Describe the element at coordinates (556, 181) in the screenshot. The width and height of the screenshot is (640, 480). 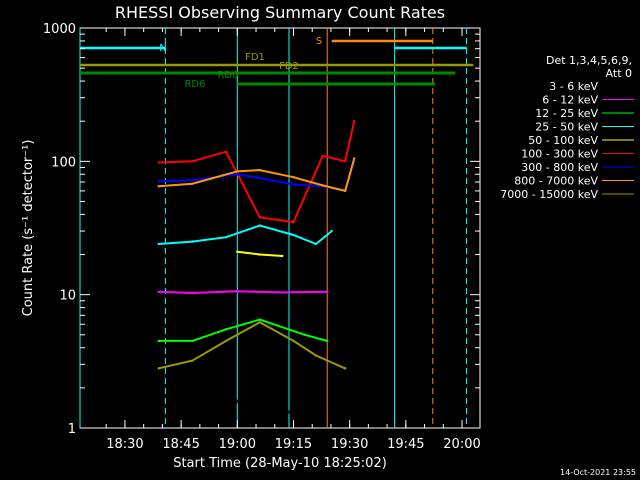
I see `legend-label: 800 - 7000 keV` at that location.